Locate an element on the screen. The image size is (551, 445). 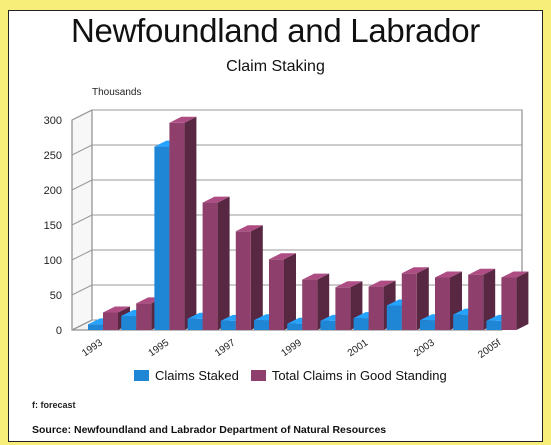
legend-item-total-claims: Total Claims in Good Standing is located at coordinates (348, 375).